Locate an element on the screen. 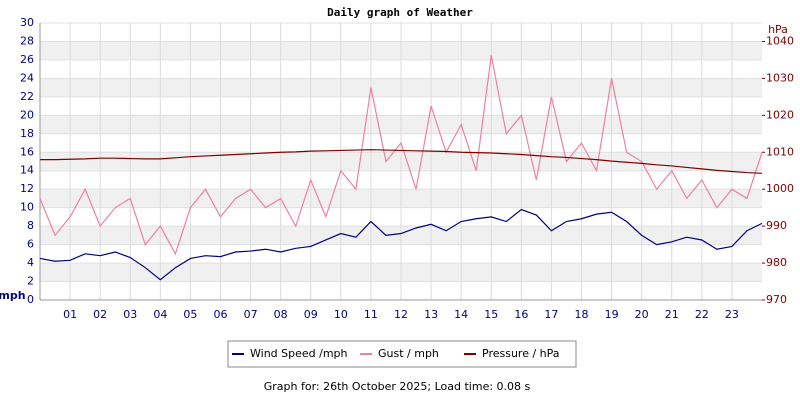  legend-label: Gust / mph is located at coordinates (408, 353).